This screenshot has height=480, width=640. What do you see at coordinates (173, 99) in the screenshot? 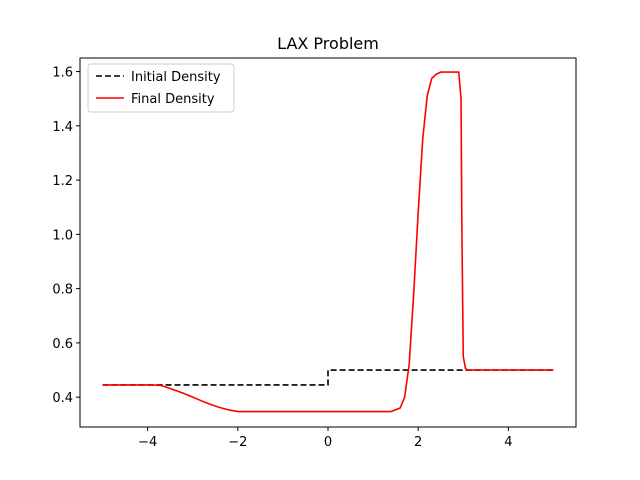
I see `legend-label-2: Final Density` at bounding box center [173, 99].